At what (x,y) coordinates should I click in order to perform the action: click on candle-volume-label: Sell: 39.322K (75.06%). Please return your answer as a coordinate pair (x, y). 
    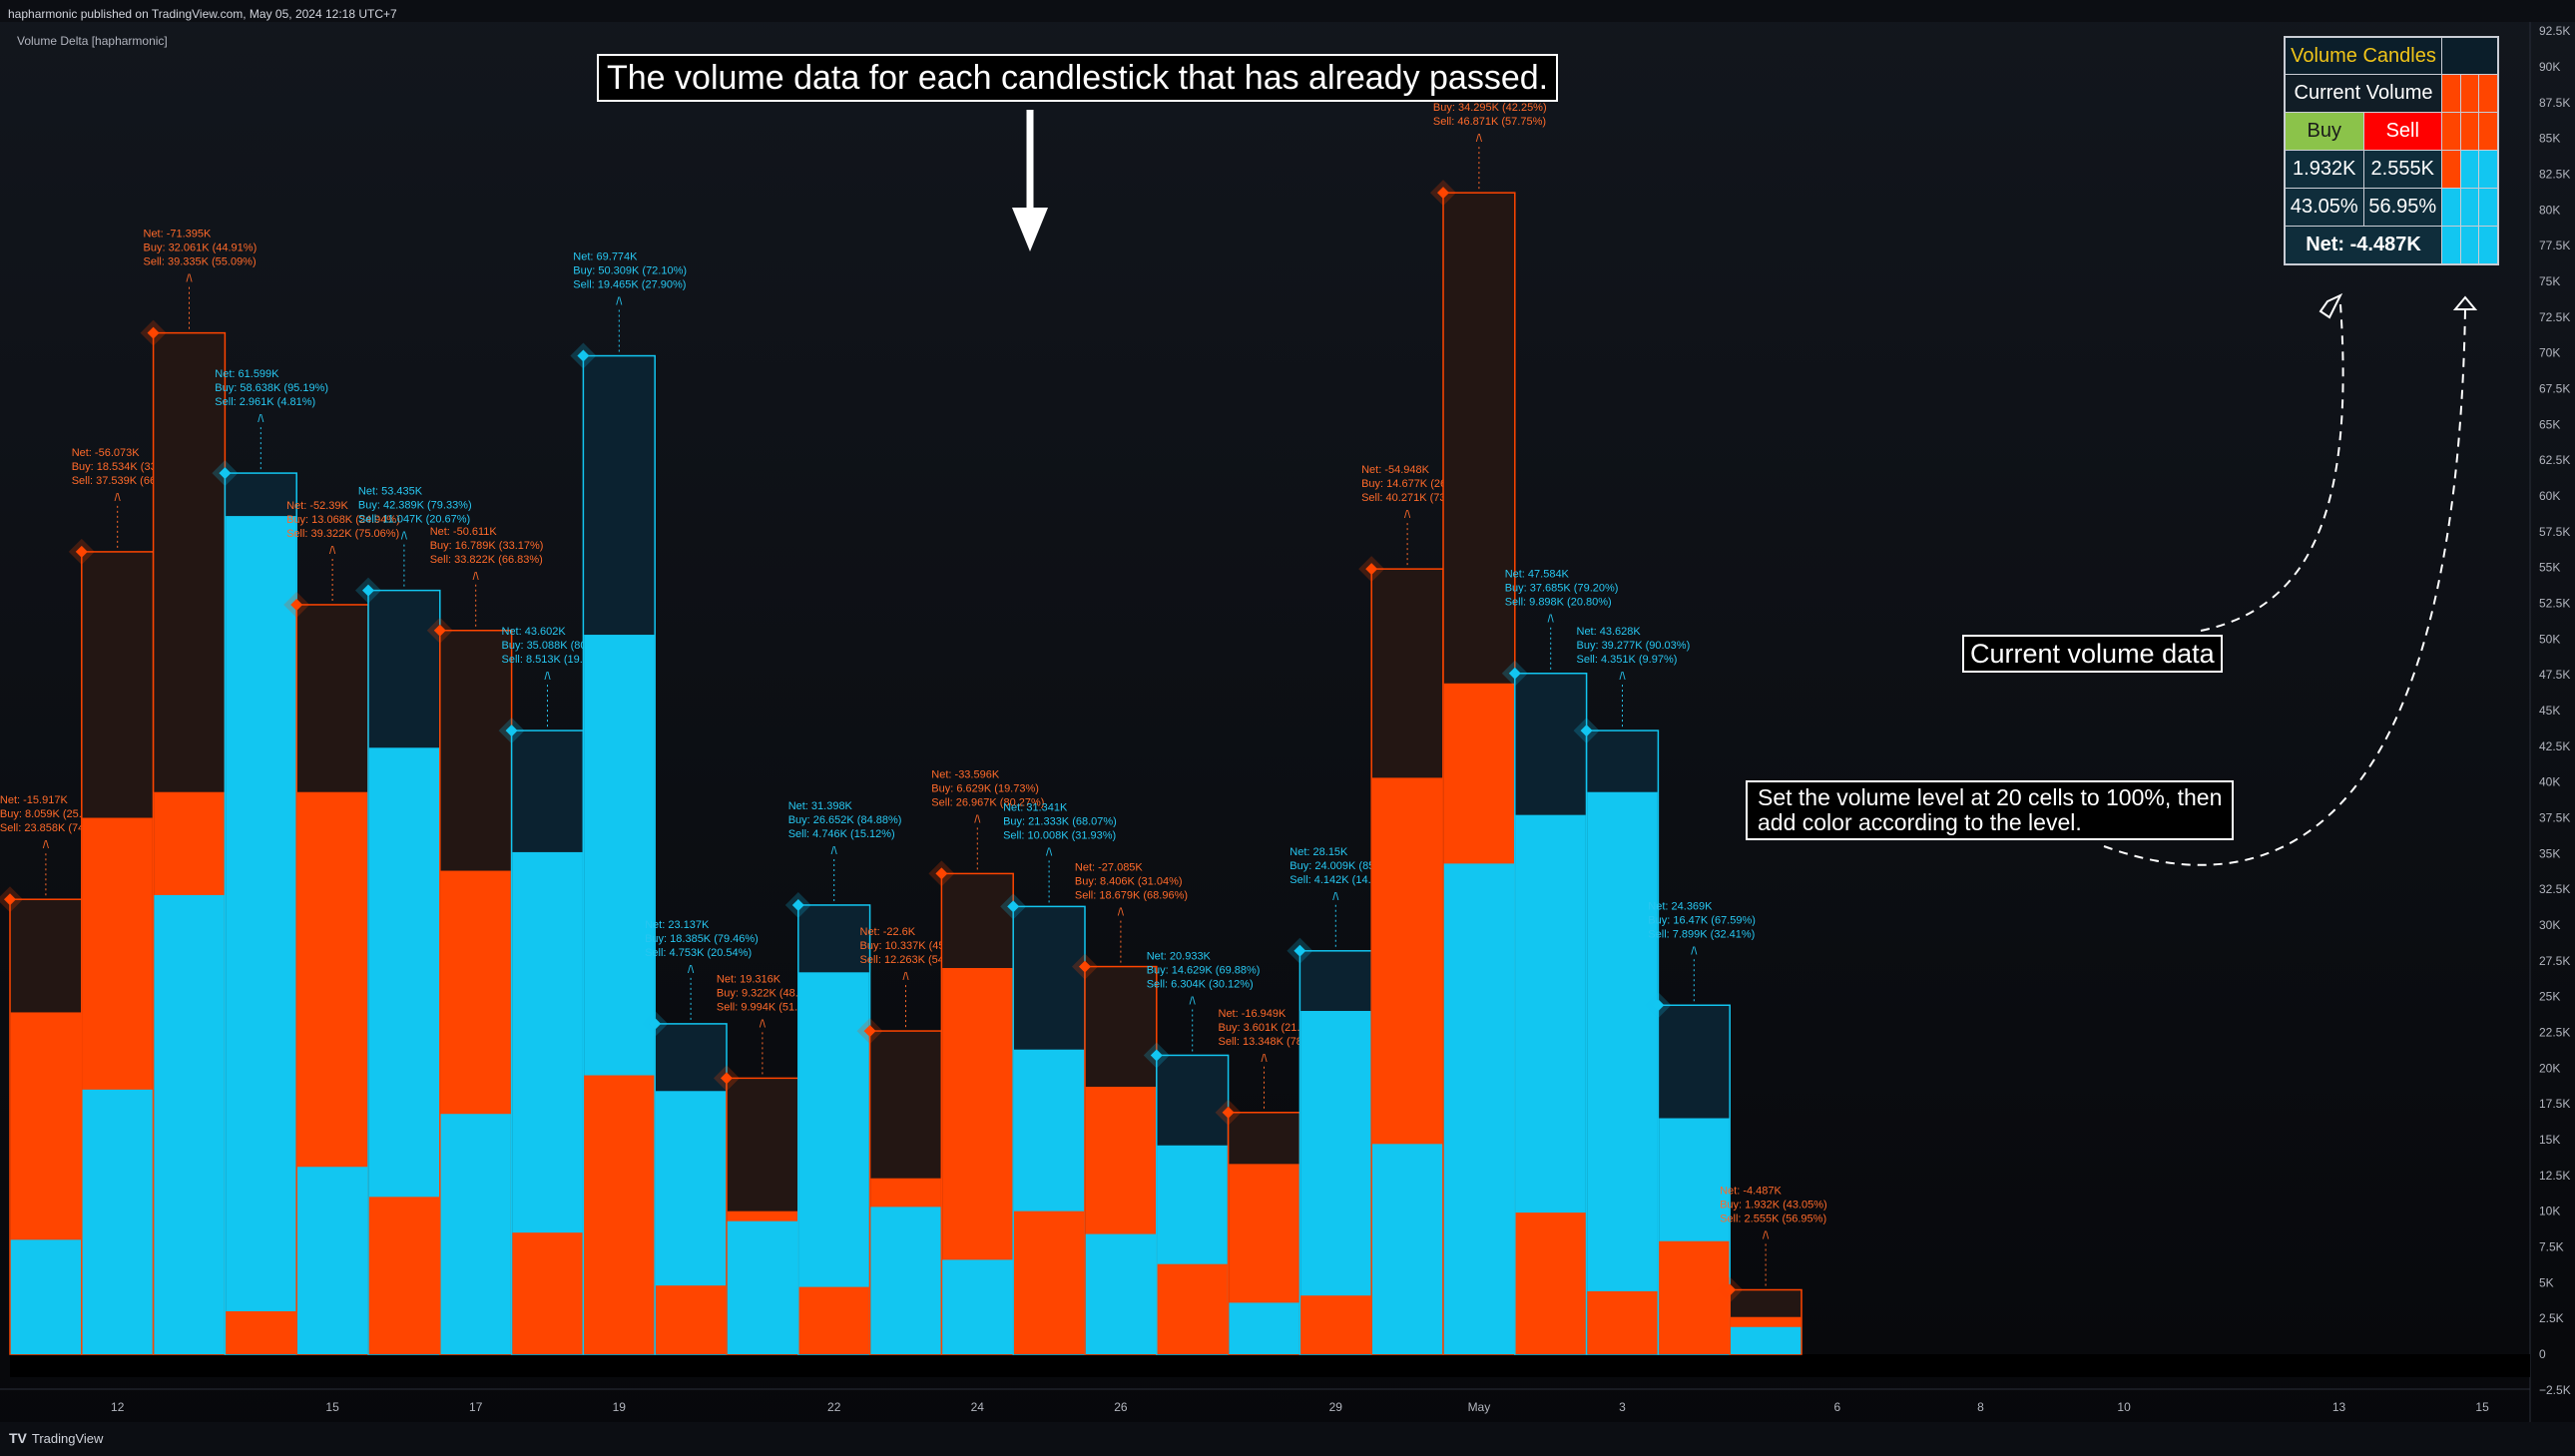
    Looking at the image, I should click on (343, 534).